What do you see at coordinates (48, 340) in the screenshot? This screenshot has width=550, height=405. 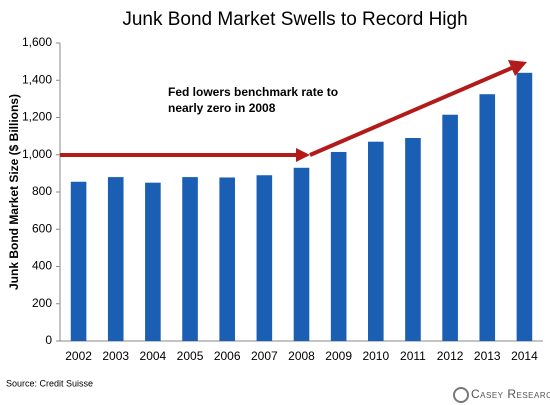 I see `y-tick-label: 0` at bounding box center [48, 340].